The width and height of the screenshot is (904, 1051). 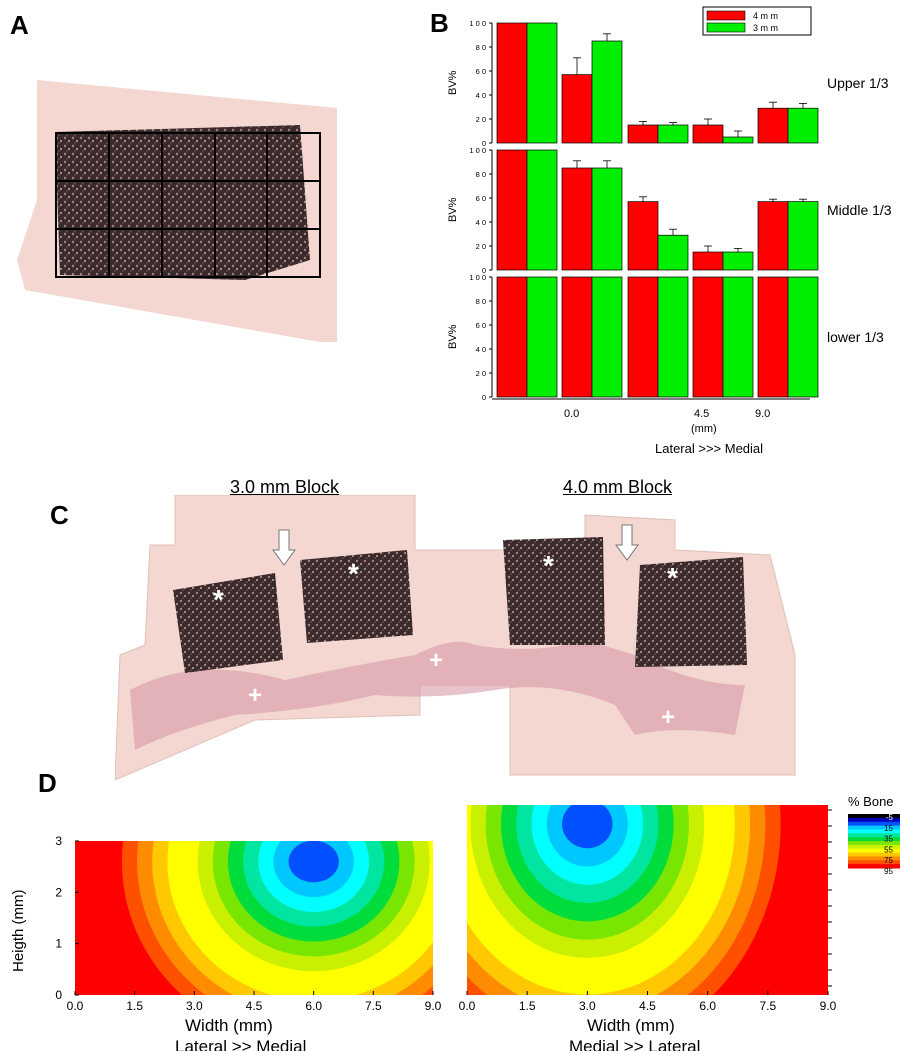 I want to click on x-tick-label: 0.0, so click(x=75, y=1006).